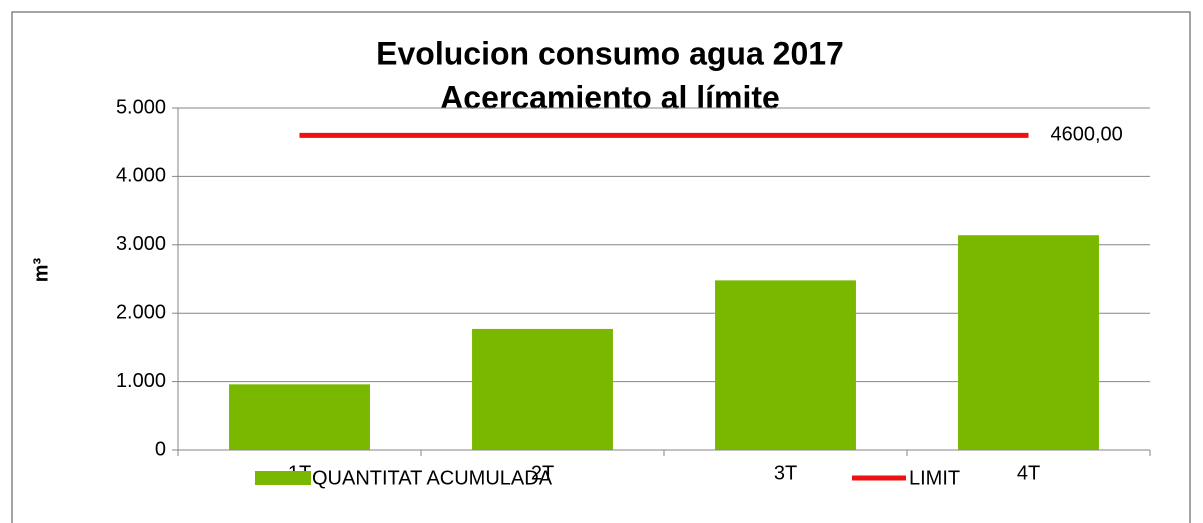 The width and height of the screenshot is (1203, 523). I want to click on y-tick-label: 3.000, so click(141, 244).